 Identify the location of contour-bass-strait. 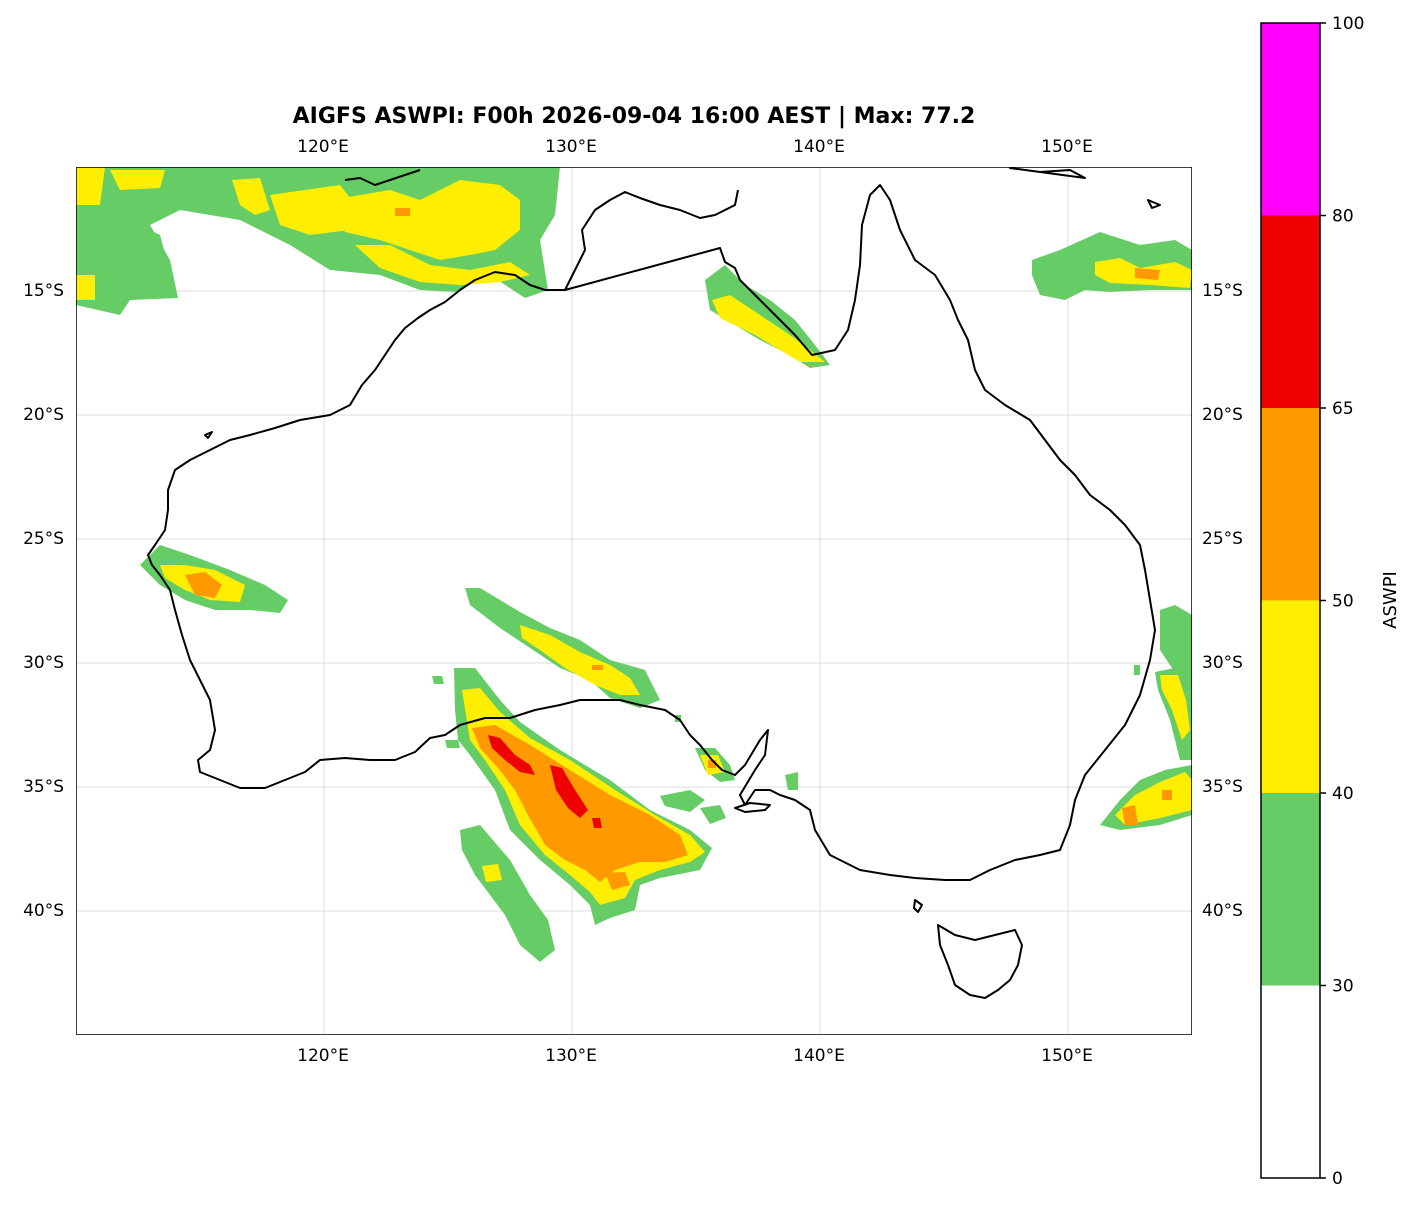
(791, 781).